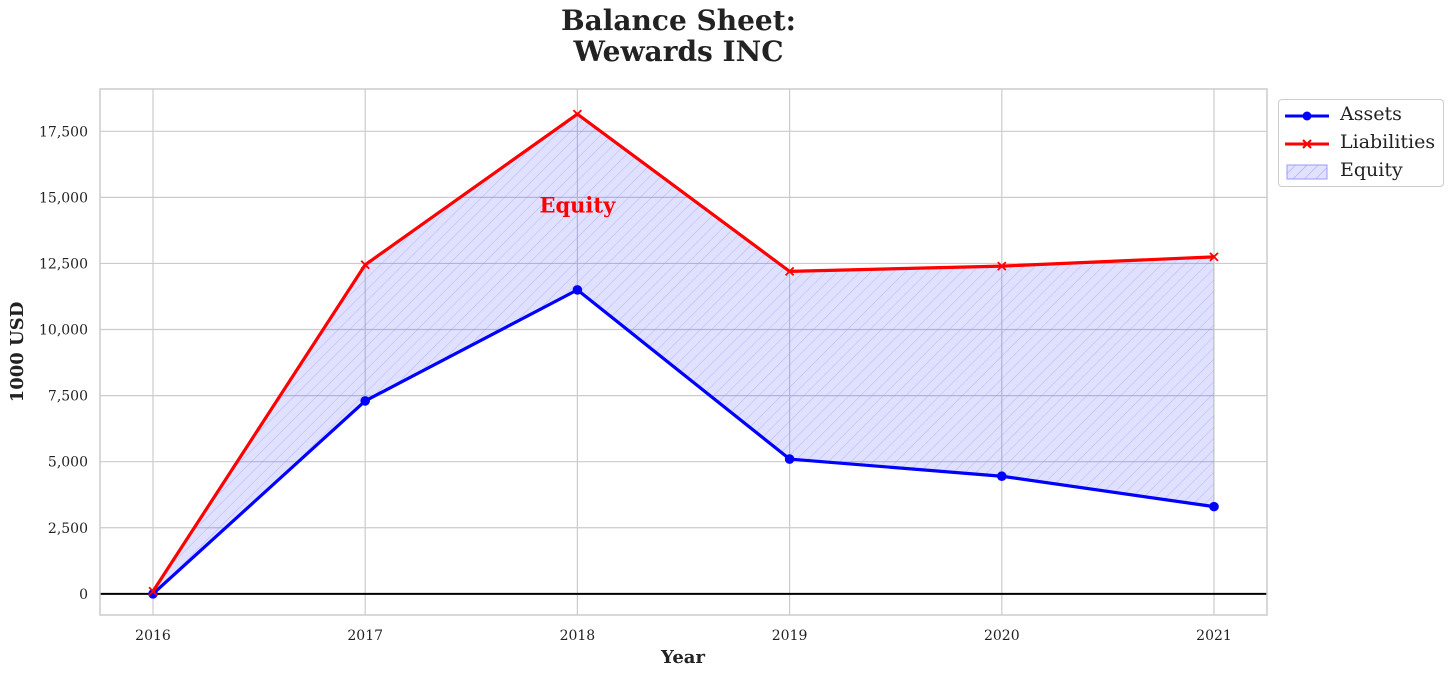 The width and height of the screenshot is (1454, 676). Describe the element at coordinates (1371, 170) in the screenshot. I see `legend-label-equity: Equity` at that location.